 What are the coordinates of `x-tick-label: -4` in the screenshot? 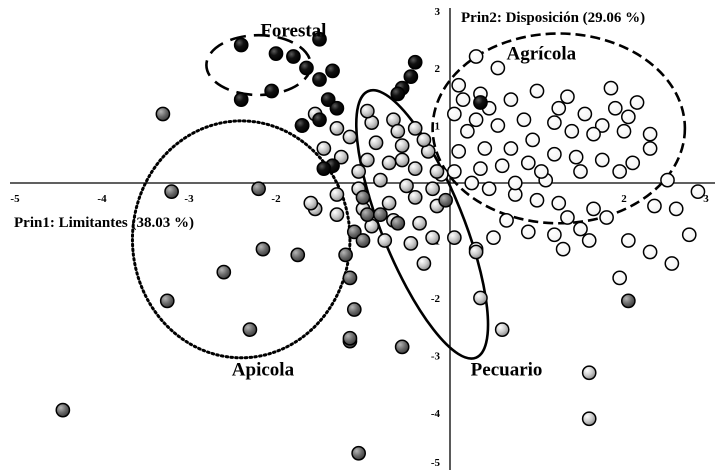 It's located at (102, 199).